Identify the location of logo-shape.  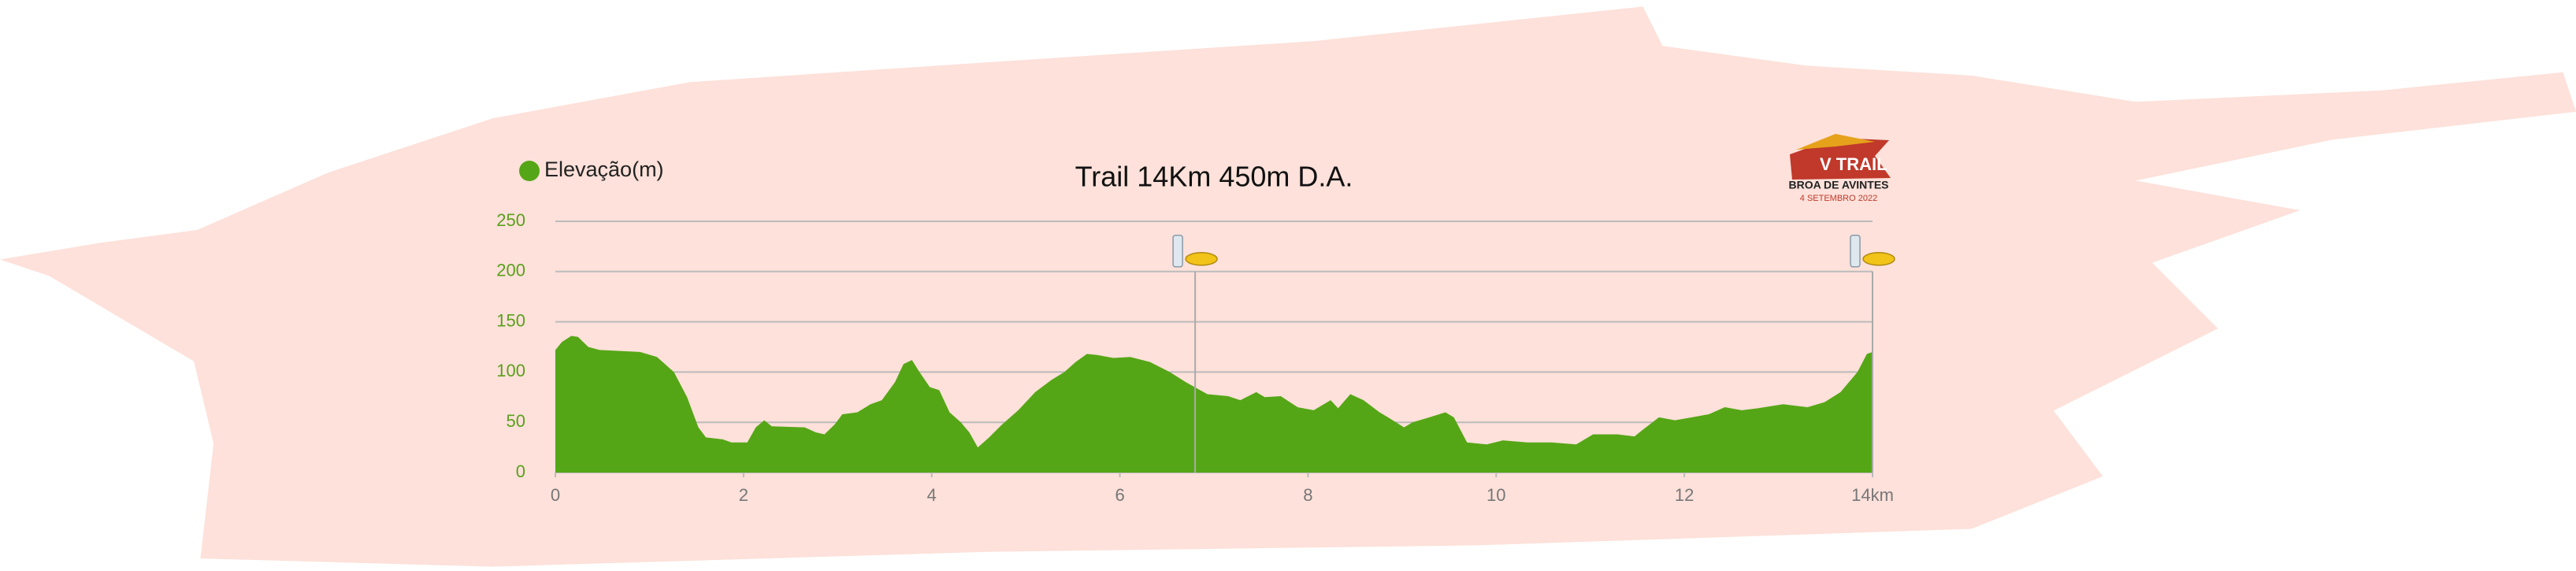
(1840, 159).